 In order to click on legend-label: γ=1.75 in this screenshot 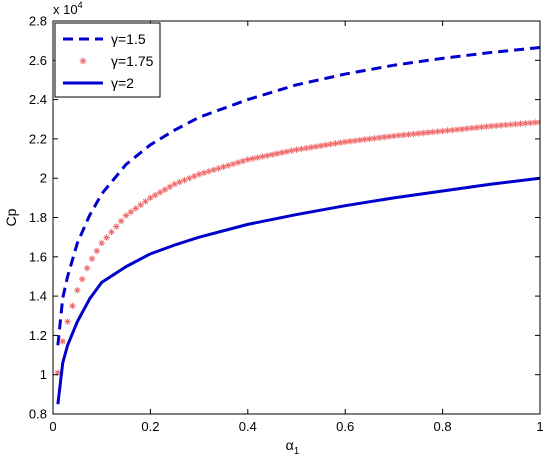, I will do `click(132, 61)`.